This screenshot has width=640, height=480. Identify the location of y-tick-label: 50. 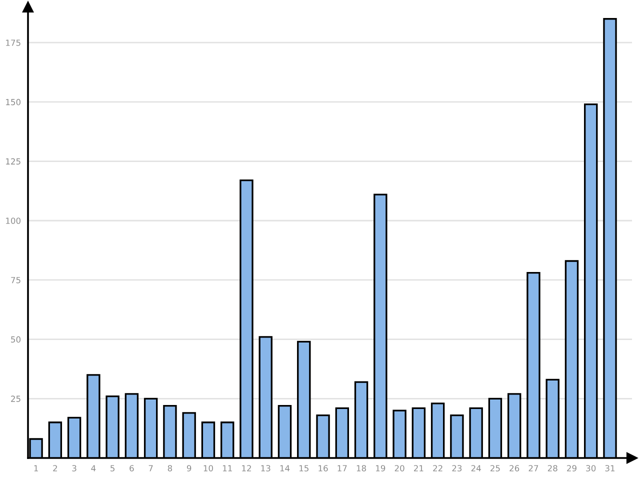
(15, 339).